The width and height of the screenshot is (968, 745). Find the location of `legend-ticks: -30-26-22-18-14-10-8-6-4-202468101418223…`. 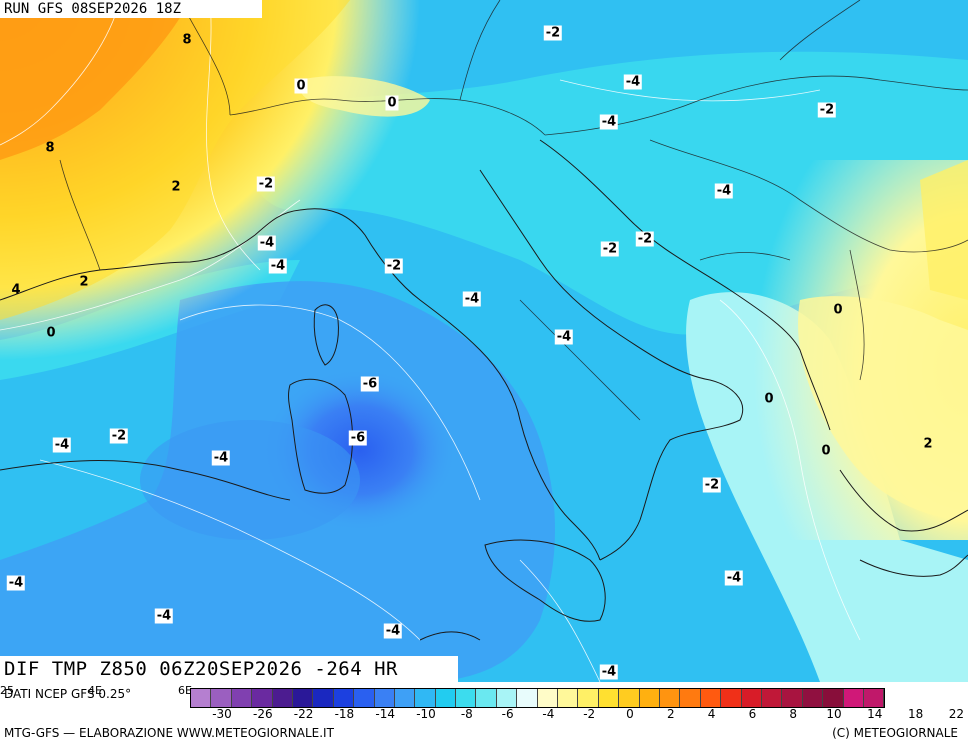

legend-ticks: -30-26-22-18-14-10-8-6-4-202468101418223… is located at coordinates (579, 715).